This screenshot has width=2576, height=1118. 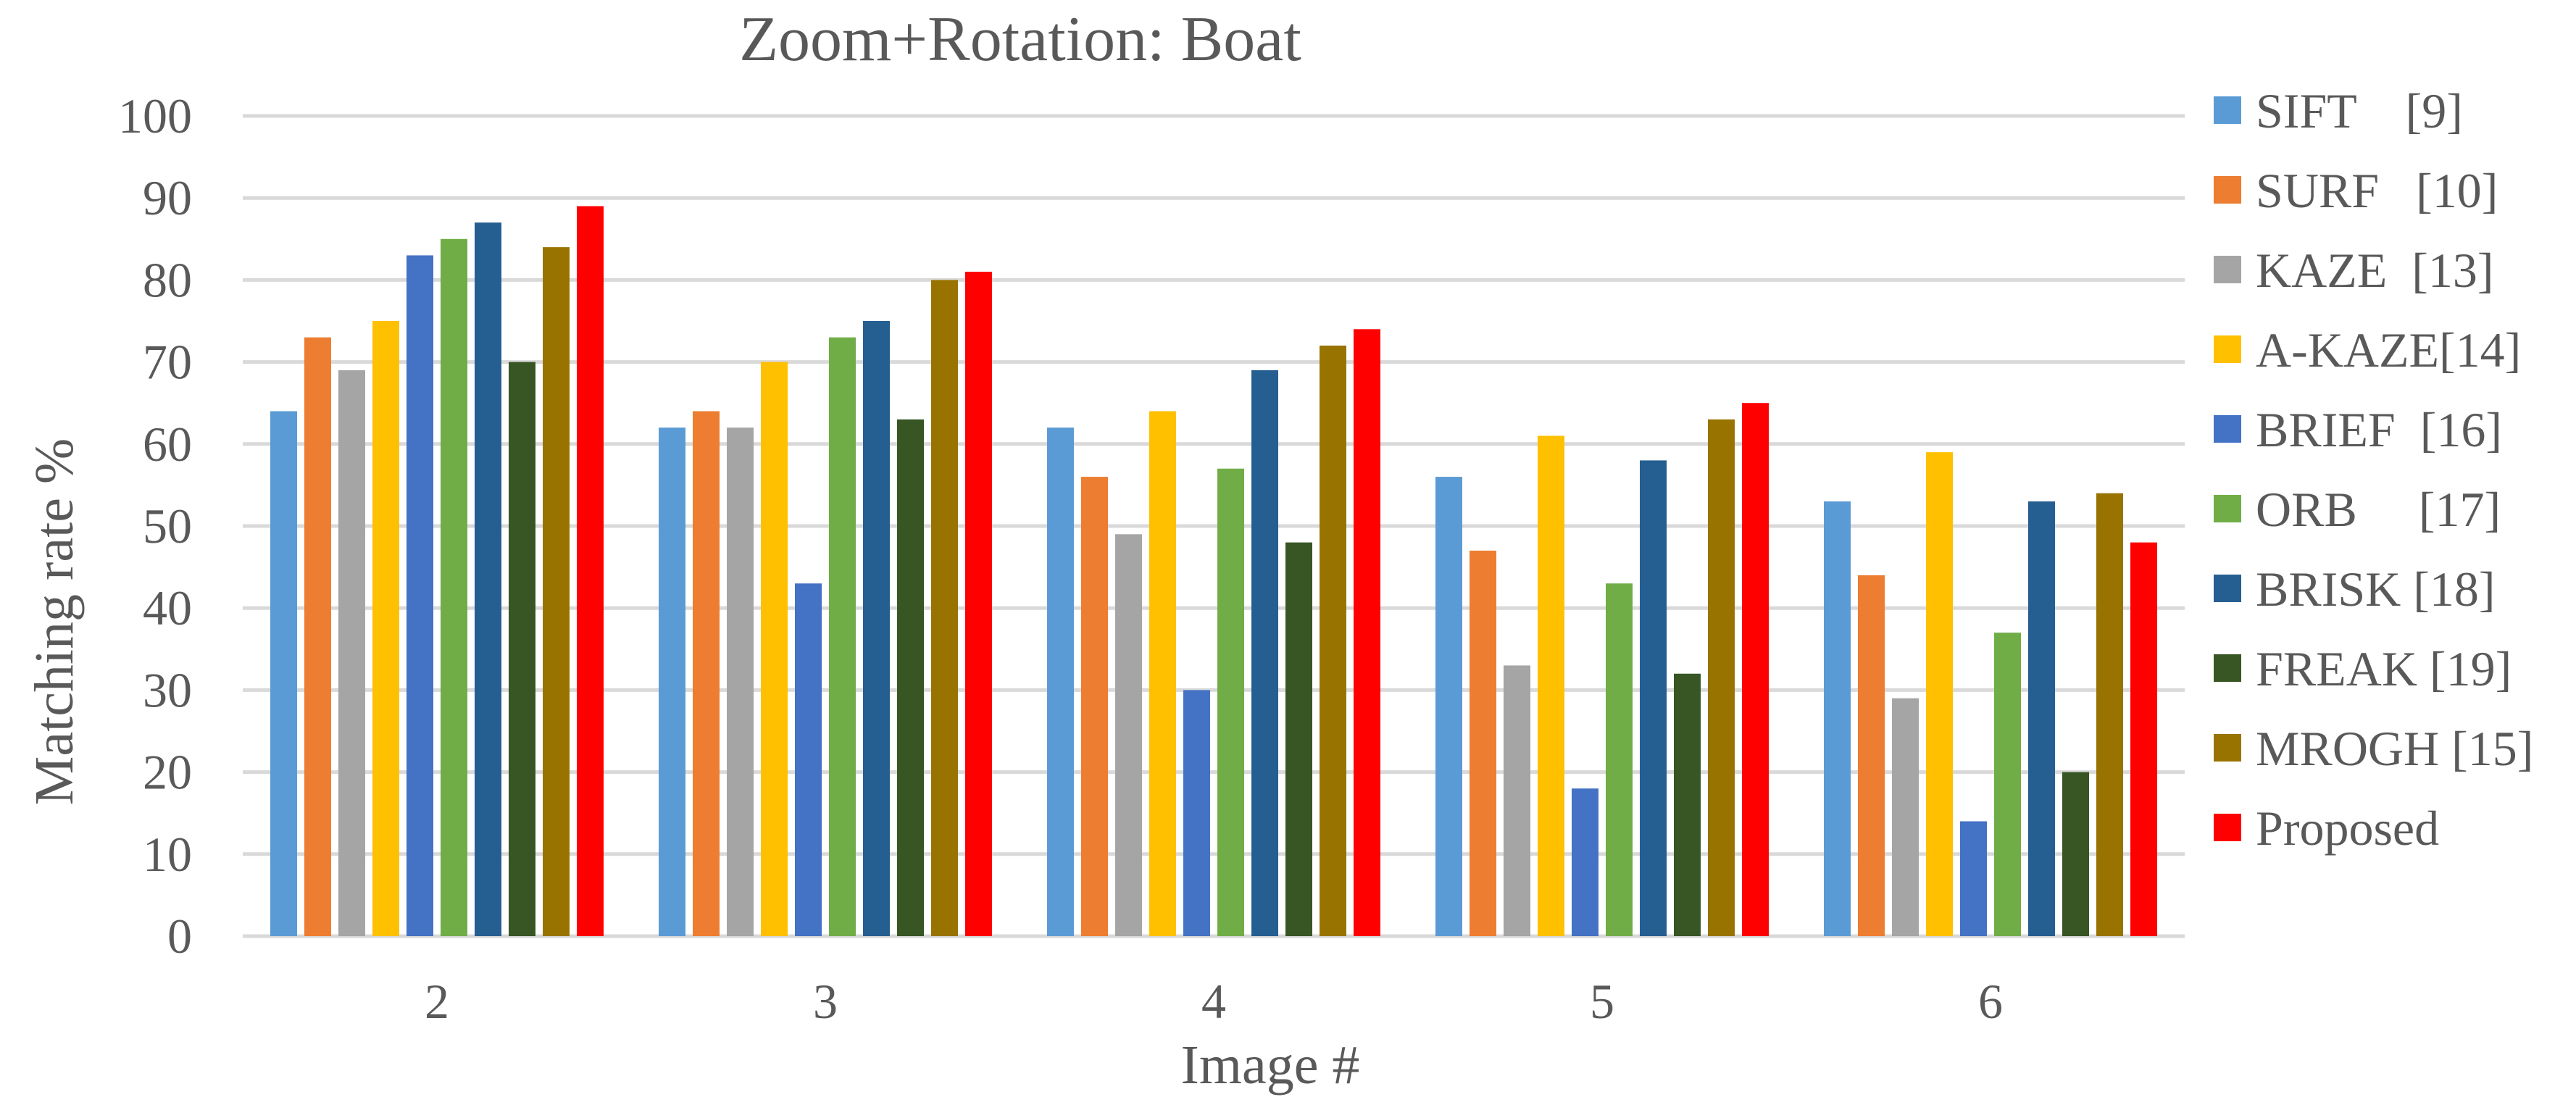 What do you see at coordinates (420, 595) in the screenshot?
I see `bar-brief-16--2` at bounding box center [420, 595].